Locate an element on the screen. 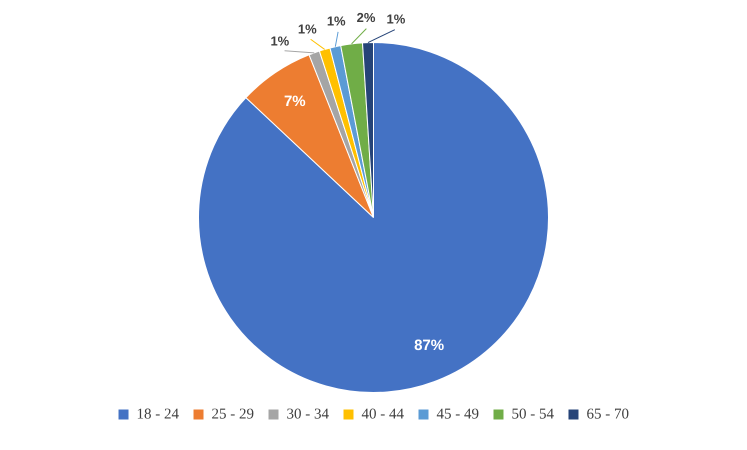 The height and width of the screenshot is (450, 747). data-label: 87% is located at coordinates (429, 345).